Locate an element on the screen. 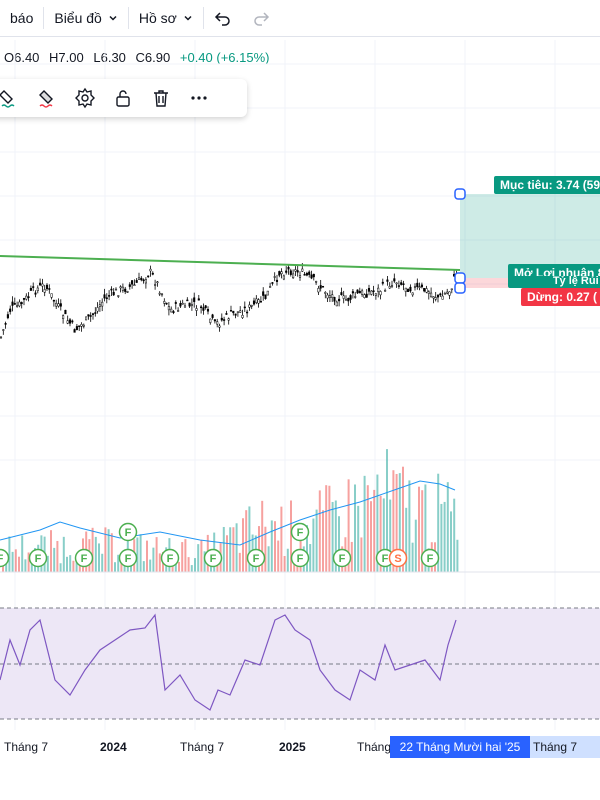 This screenshot has height=800, width=600. undo-button is located at coordinates (223, 18).